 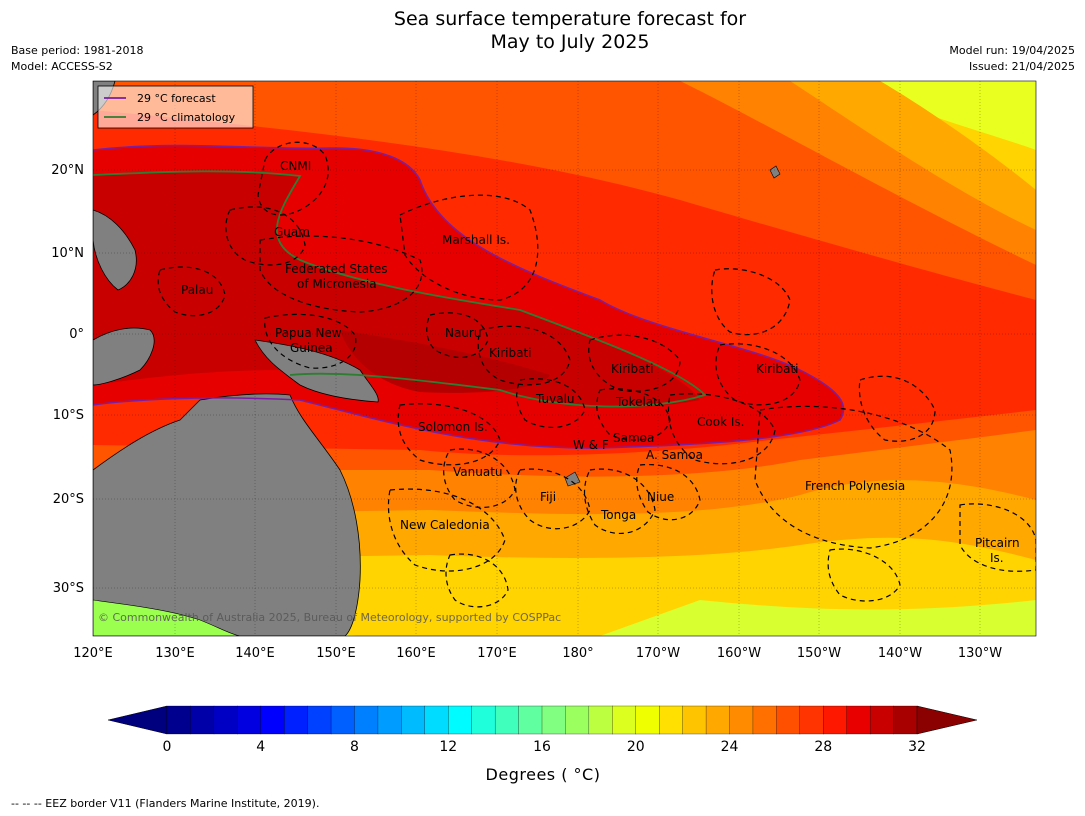 What do you see at coordinates (67, 253) in the screenshot?
I see `lat-tick-label: 10°N` at bounding box center [67, 253].